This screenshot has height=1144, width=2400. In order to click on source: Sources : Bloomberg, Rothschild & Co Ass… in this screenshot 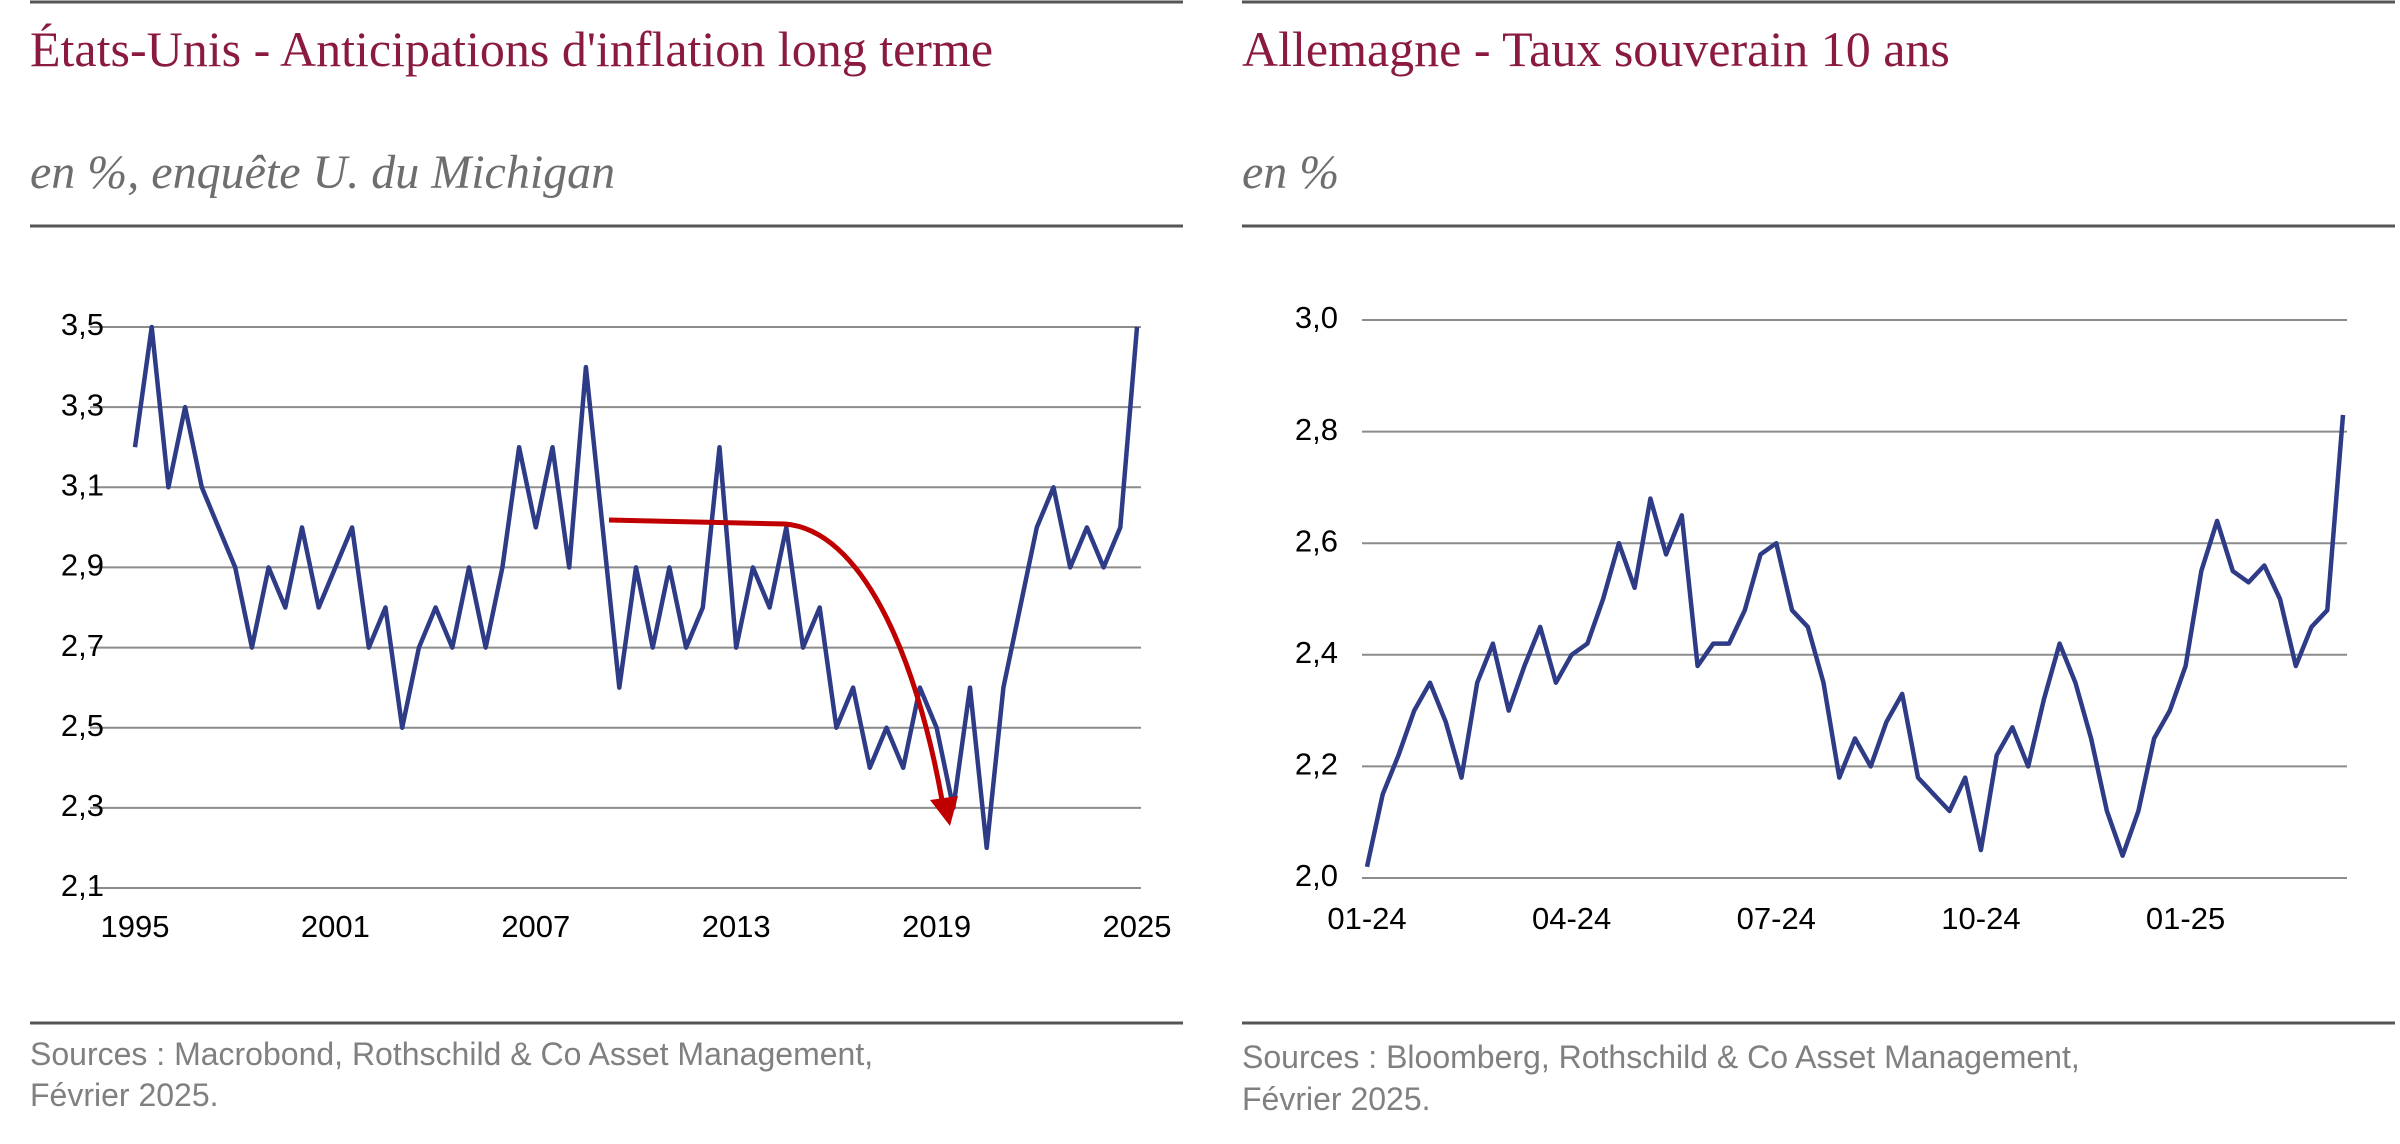, I will do `click(1661, 1057)`.